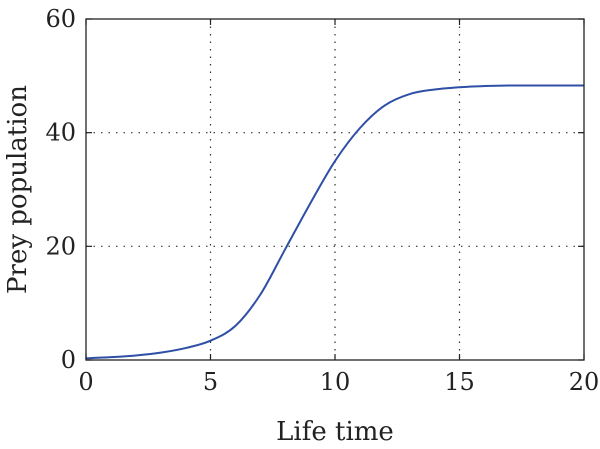 The height and width of the screenshot is (449, 600). I want to click on y-tick-label: 20, so click(60, 246).